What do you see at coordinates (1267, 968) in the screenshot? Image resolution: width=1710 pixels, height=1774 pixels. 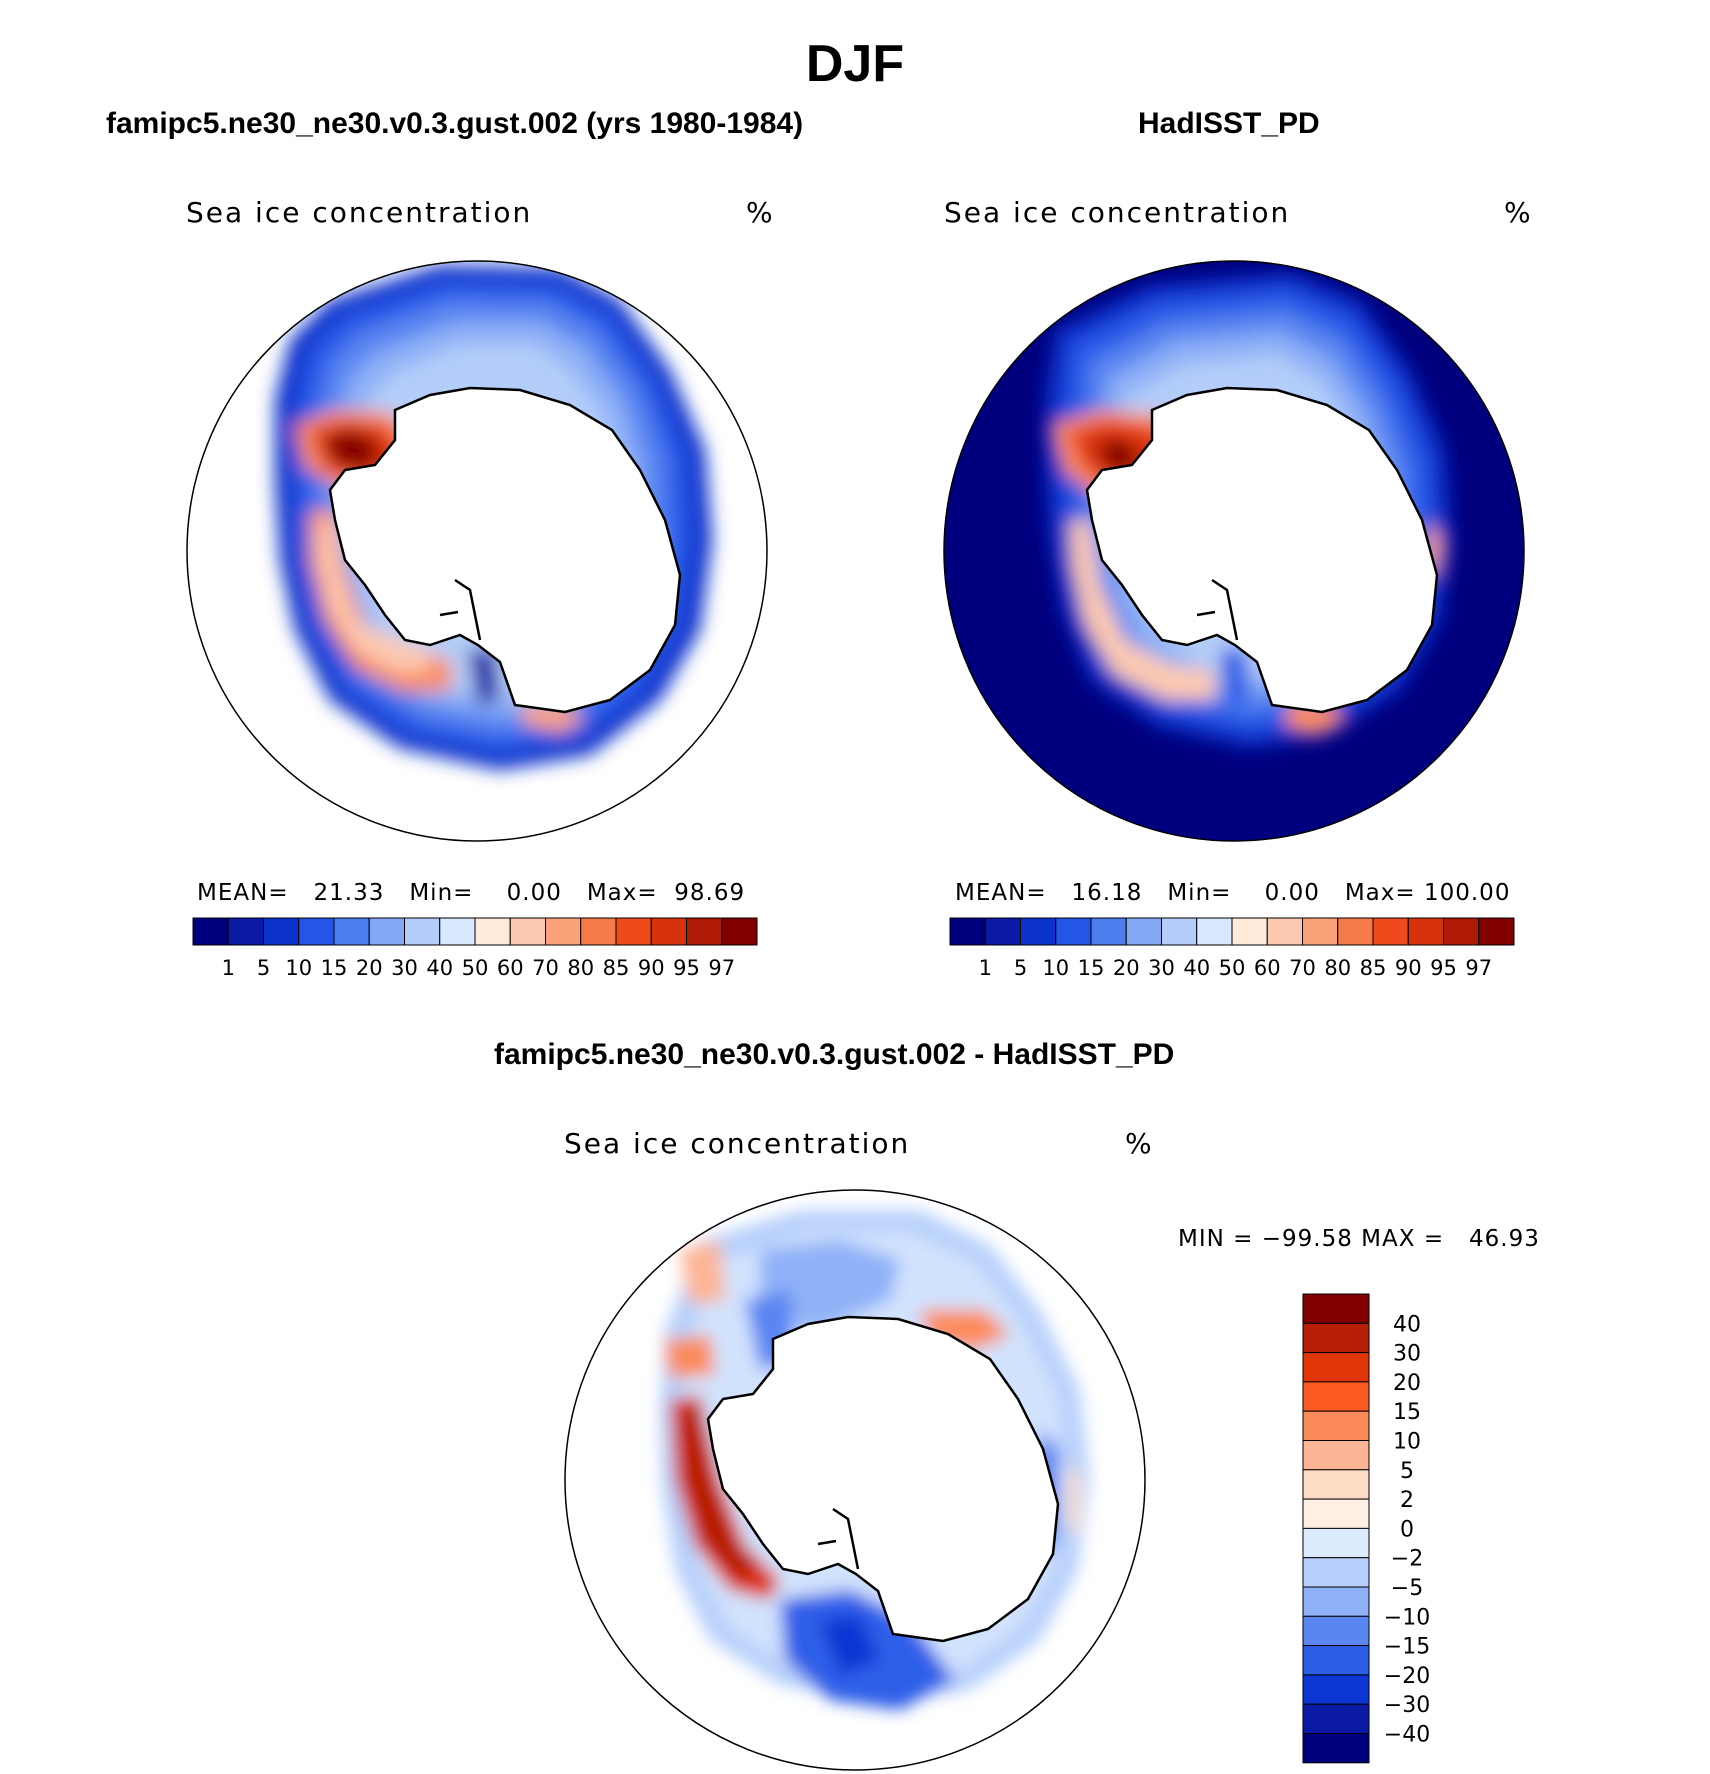 I see `obs-colorbar-label-8: 60` at bounding box center [1267, 968].